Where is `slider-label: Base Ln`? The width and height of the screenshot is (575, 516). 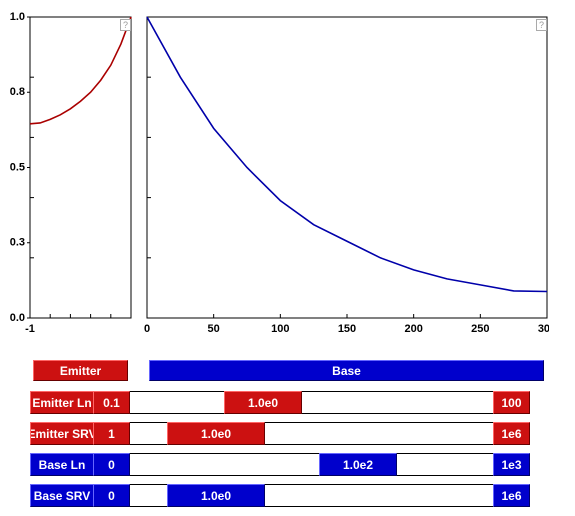
slider-label: Base Ln is located at coordinates (62, 464).